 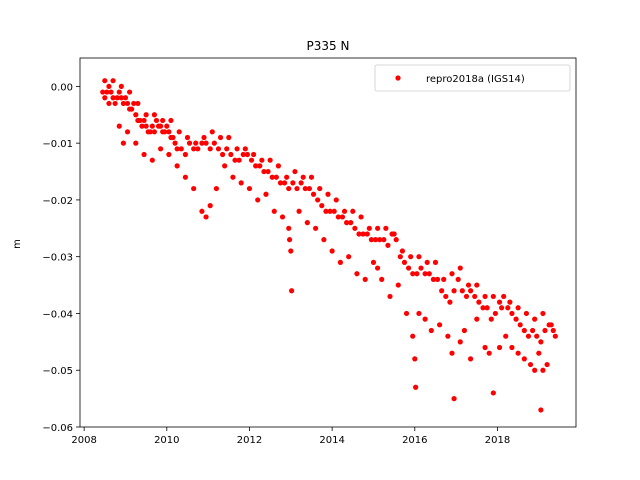 What do you see at coordinates (331, 440) in the screenshot?
I see `x-tick-label: 2014` at bounding box center [331, 440].